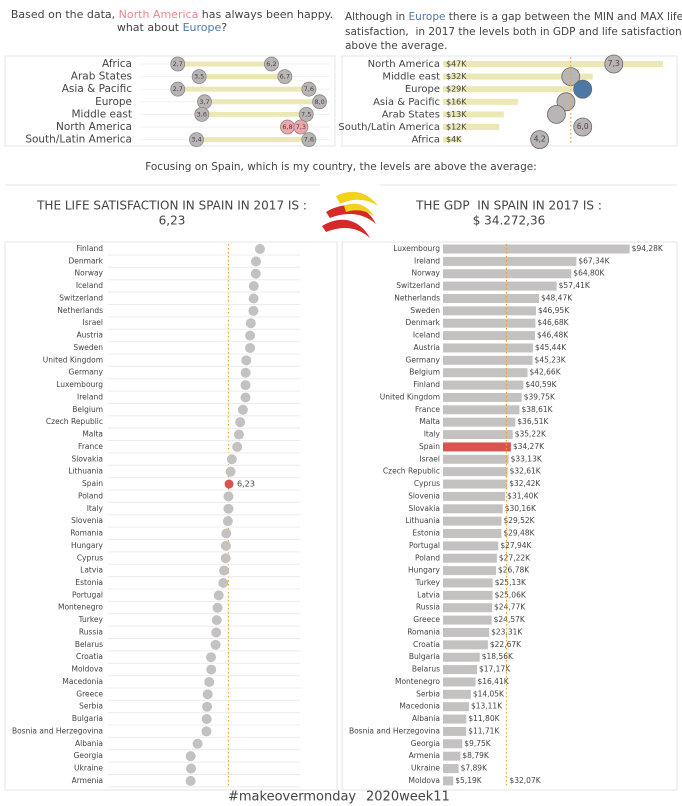 Image resolution: width=682 pixels, height=806 pixels. Describe the element at coordinates (91, 619) in the screenshot. I see `row-label: Turkey` at that location.